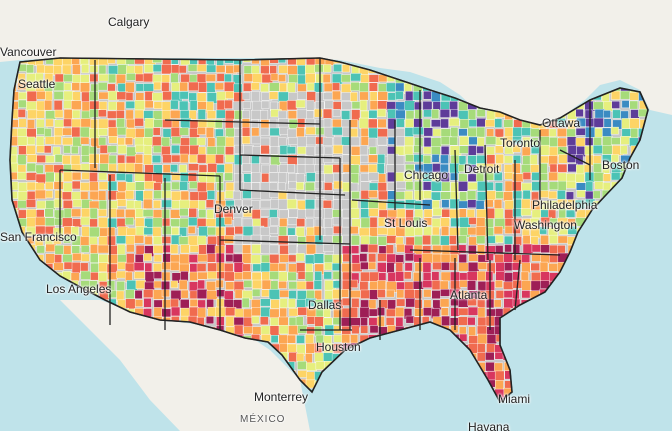 Image resolution: width=672 pixels, height=431 pixels. Describe the element at coordinates (281, 397) in the screenshot. I see `city-label-monterrey: Monterrey` at that location.